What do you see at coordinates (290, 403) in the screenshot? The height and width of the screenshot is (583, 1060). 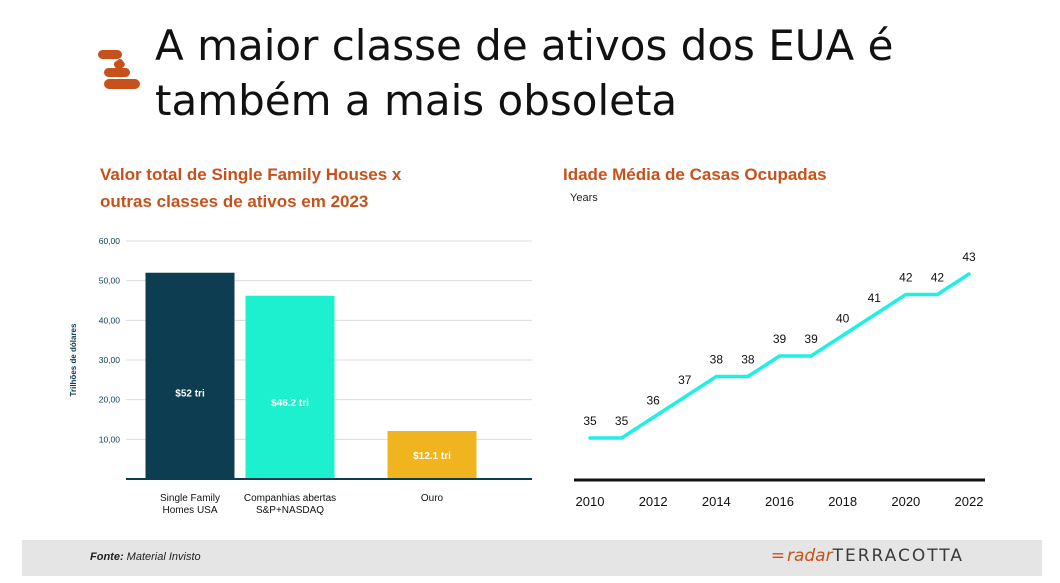 I see `bar-value-label: $46.2 tri` at bounding box center [290, 403].